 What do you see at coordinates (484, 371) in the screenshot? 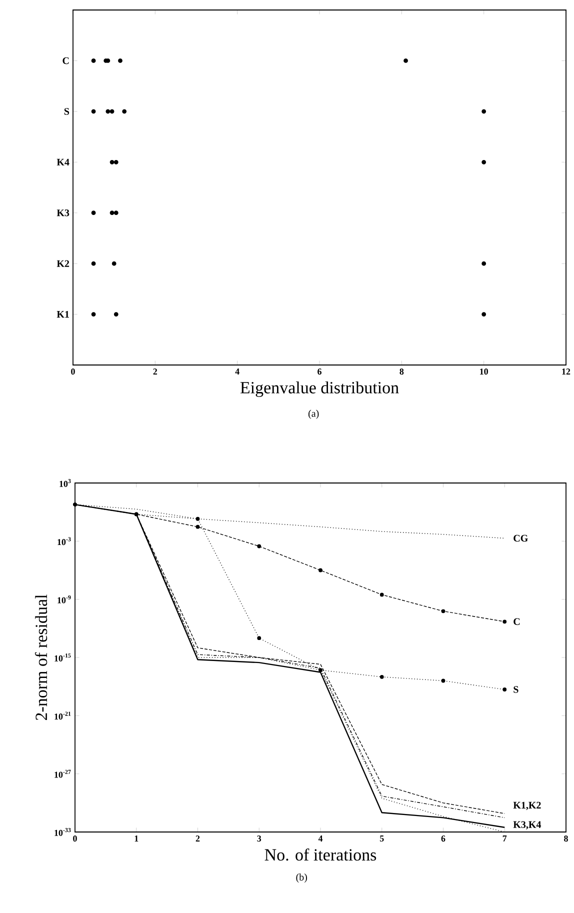
I see `x-tick-label: 10` at bounding box center [484, 371].